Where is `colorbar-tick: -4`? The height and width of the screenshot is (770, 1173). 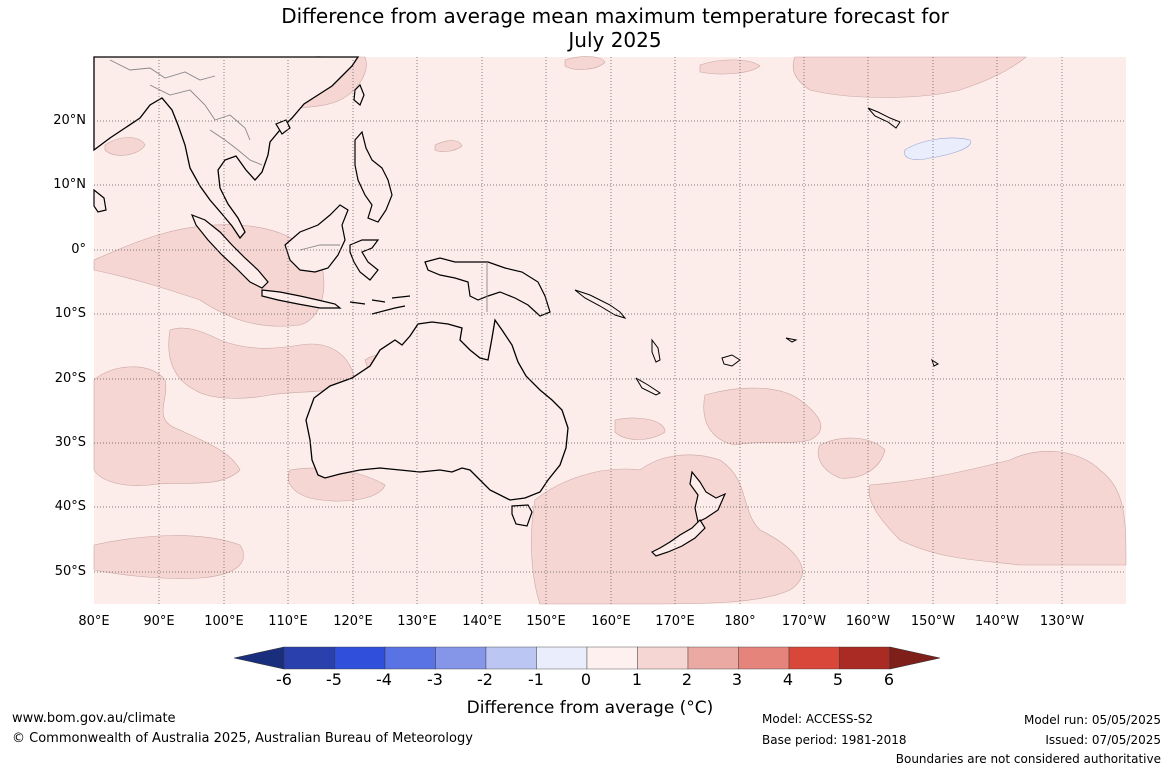
colorbar-tick: -4 is located at coordinates (384, 679).